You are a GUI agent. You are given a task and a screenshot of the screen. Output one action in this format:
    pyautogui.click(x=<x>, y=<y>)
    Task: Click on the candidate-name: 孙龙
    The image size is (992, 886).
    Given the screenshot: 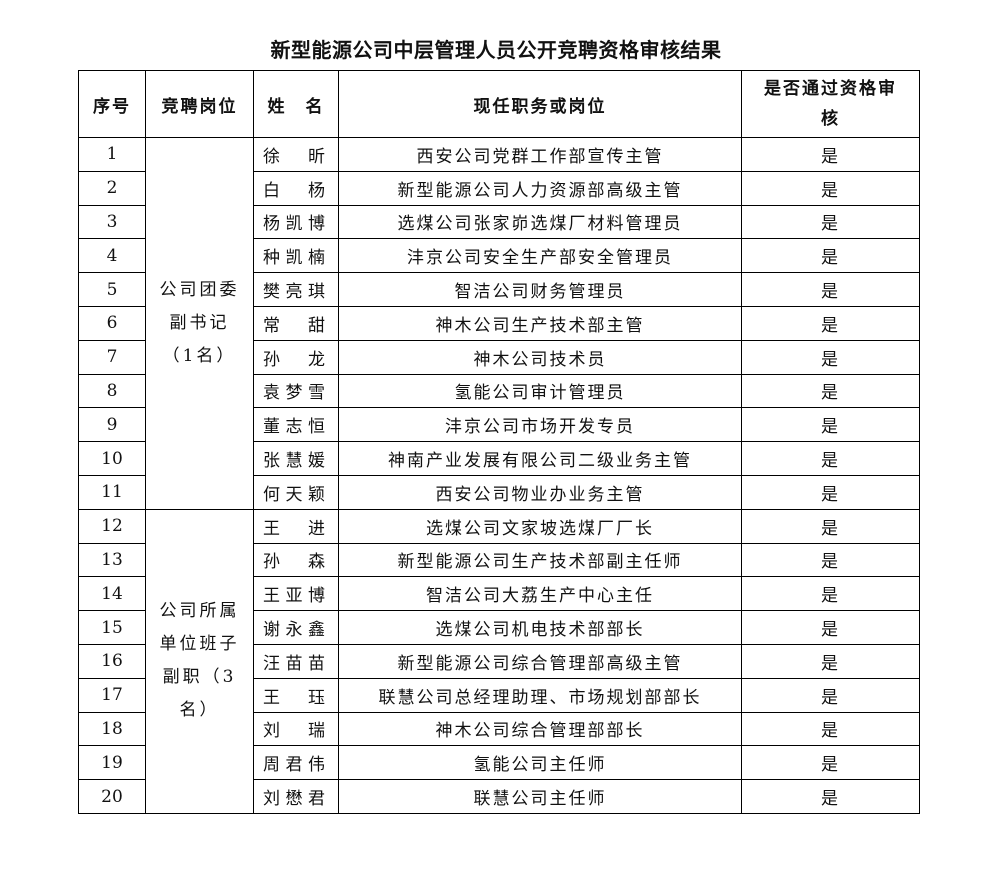 What is the action you would take?
    pyautogui.click(x=294, y=359)
    